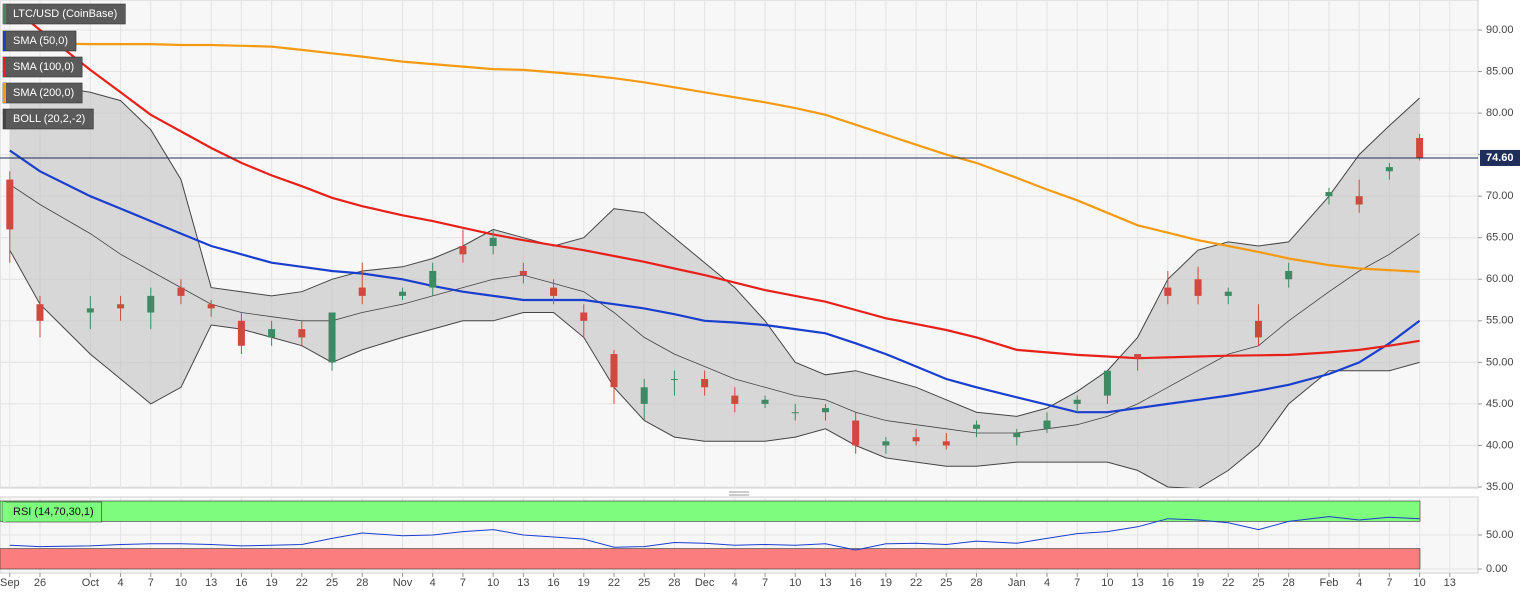 The width and height of the screenshot is (1536, 596). Describe the element at coordinates (1496, 569) in the screenshot. I see `y-tick-label: 0.00` at that location.